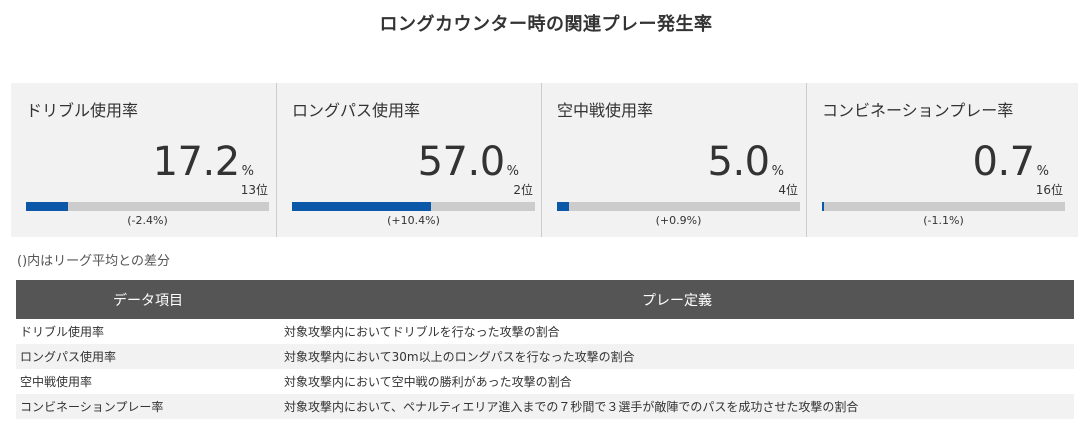  What do you see at coordinates (408, 160) in the screenshot?
I see `stat-card-longpass: ロングパス使用率 57.0% 2位 (+10.4%)` at bounding box center [408, 160].